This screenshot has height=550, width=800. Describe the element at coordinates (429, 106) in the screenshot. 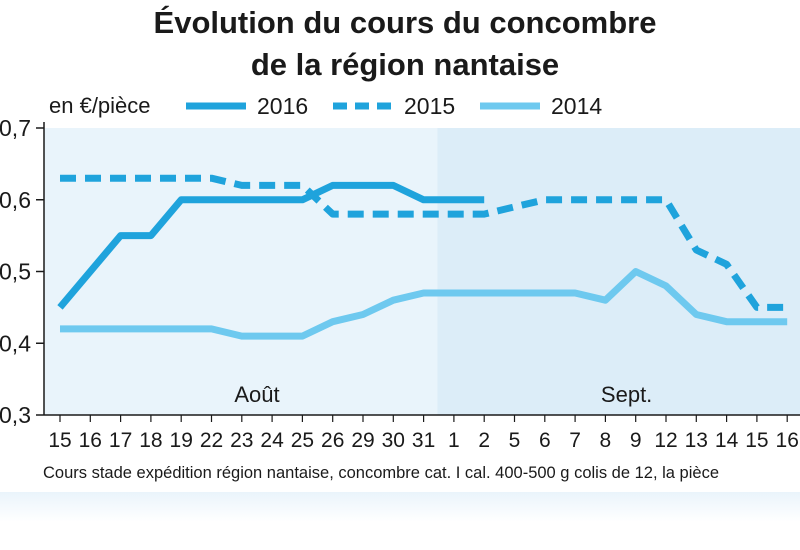

I see `legend-label-2015: 2015` at that location.